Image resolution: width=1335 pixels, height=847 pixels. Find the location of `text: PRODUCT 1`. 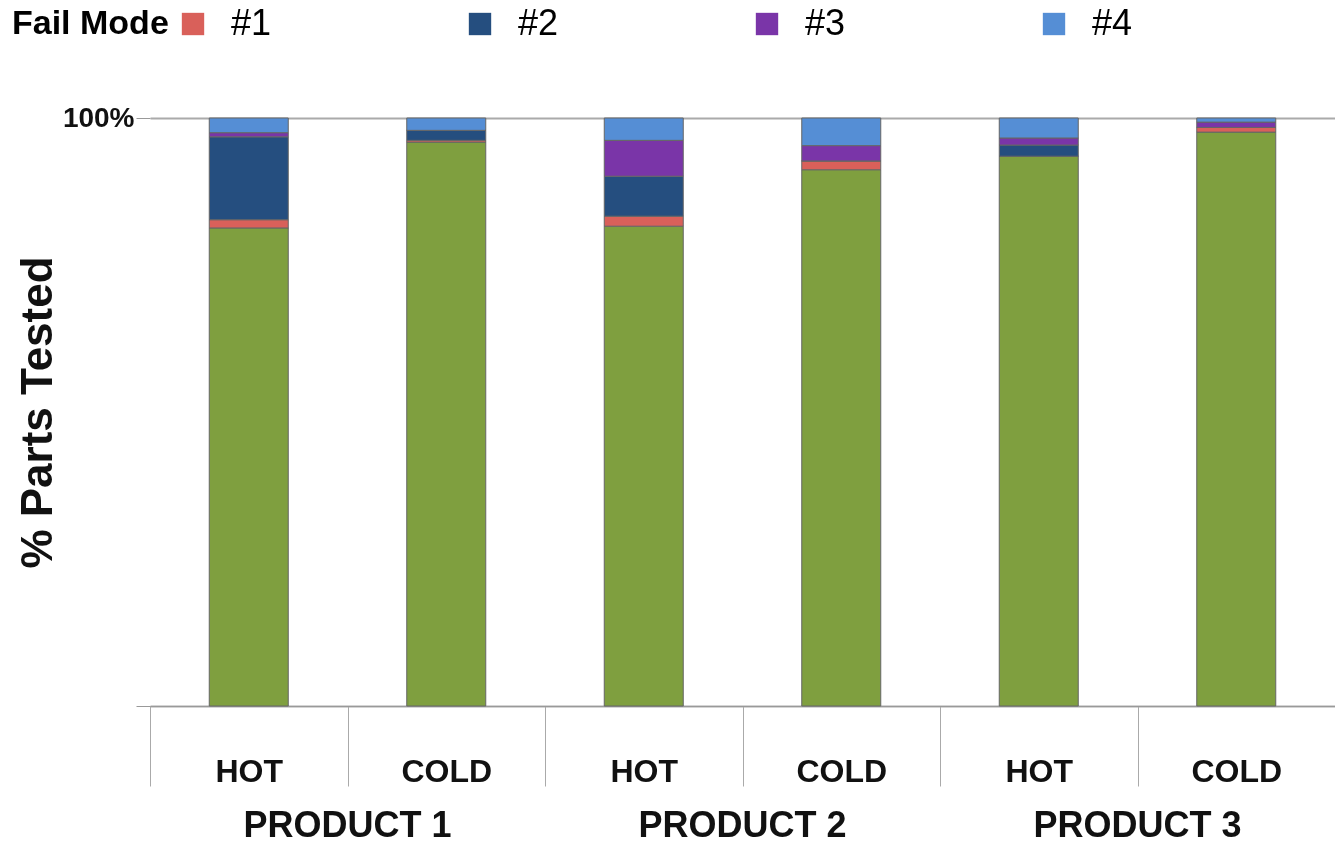

text: PRODUCT 1 is located at coordinates (347, 824).